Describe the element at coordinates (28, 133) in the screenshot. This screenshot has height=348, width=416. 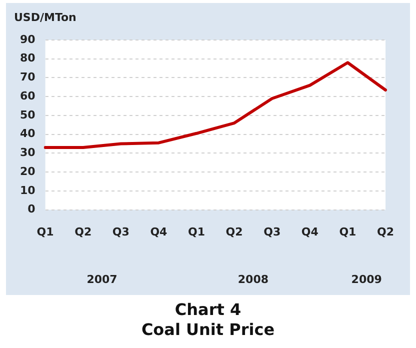
I see `y-tick-label: 40` at that location.